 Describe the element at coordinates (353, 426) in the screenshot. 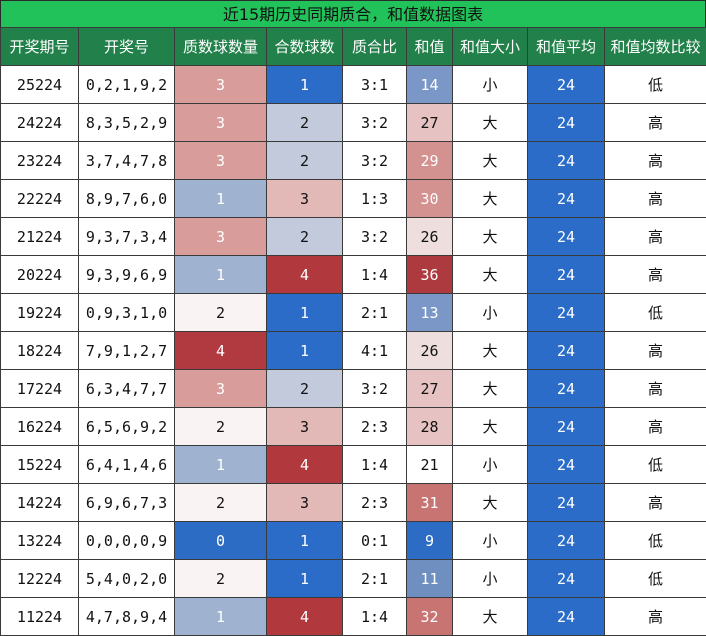

I see `table-row: 16224 6,5,6,9,2 2 3 2:3 28 大 24 高` at that location.